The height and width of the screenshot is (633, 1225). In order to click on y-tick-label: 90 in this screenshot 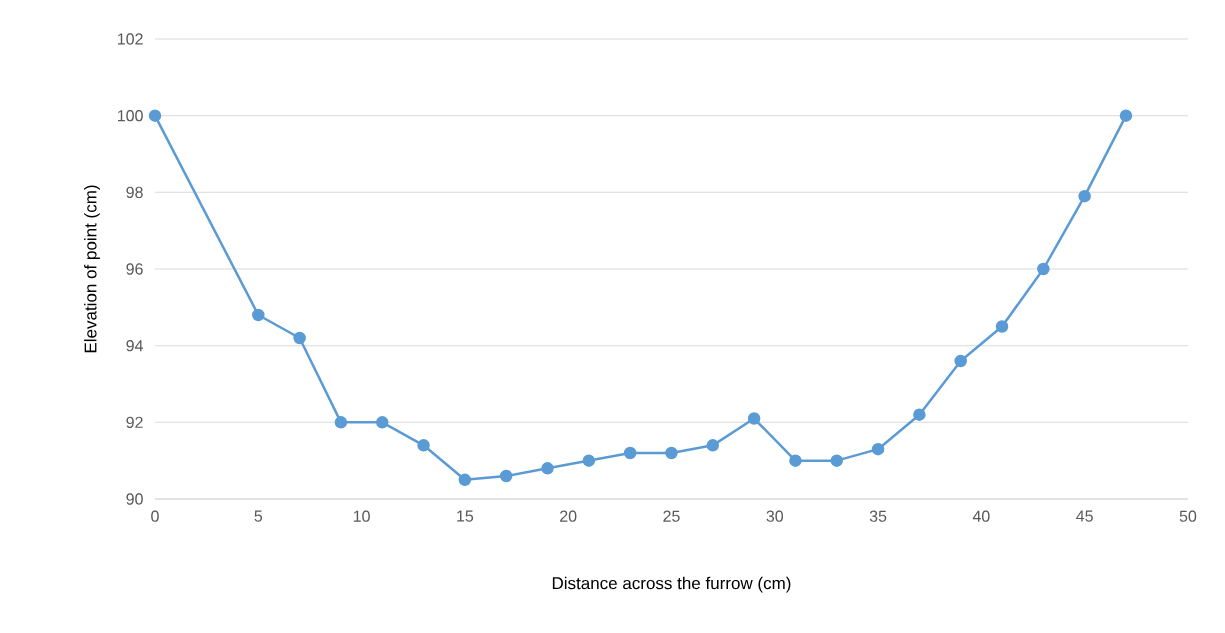, I will do `click(134, 499)`.